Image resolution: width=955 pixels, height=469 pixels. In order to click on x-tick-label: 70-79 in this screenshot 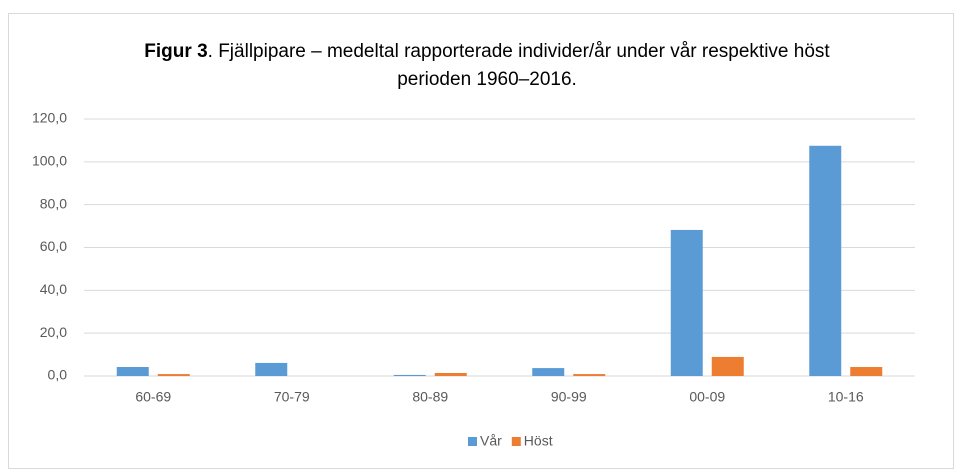, I will do `click(292, 397)`.